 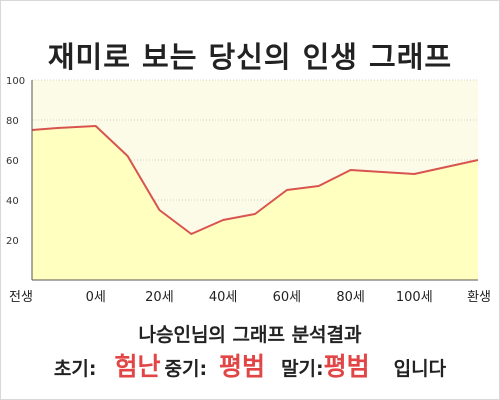 I want to click on result-suffix: 입니다, so click(x=420, y=369).